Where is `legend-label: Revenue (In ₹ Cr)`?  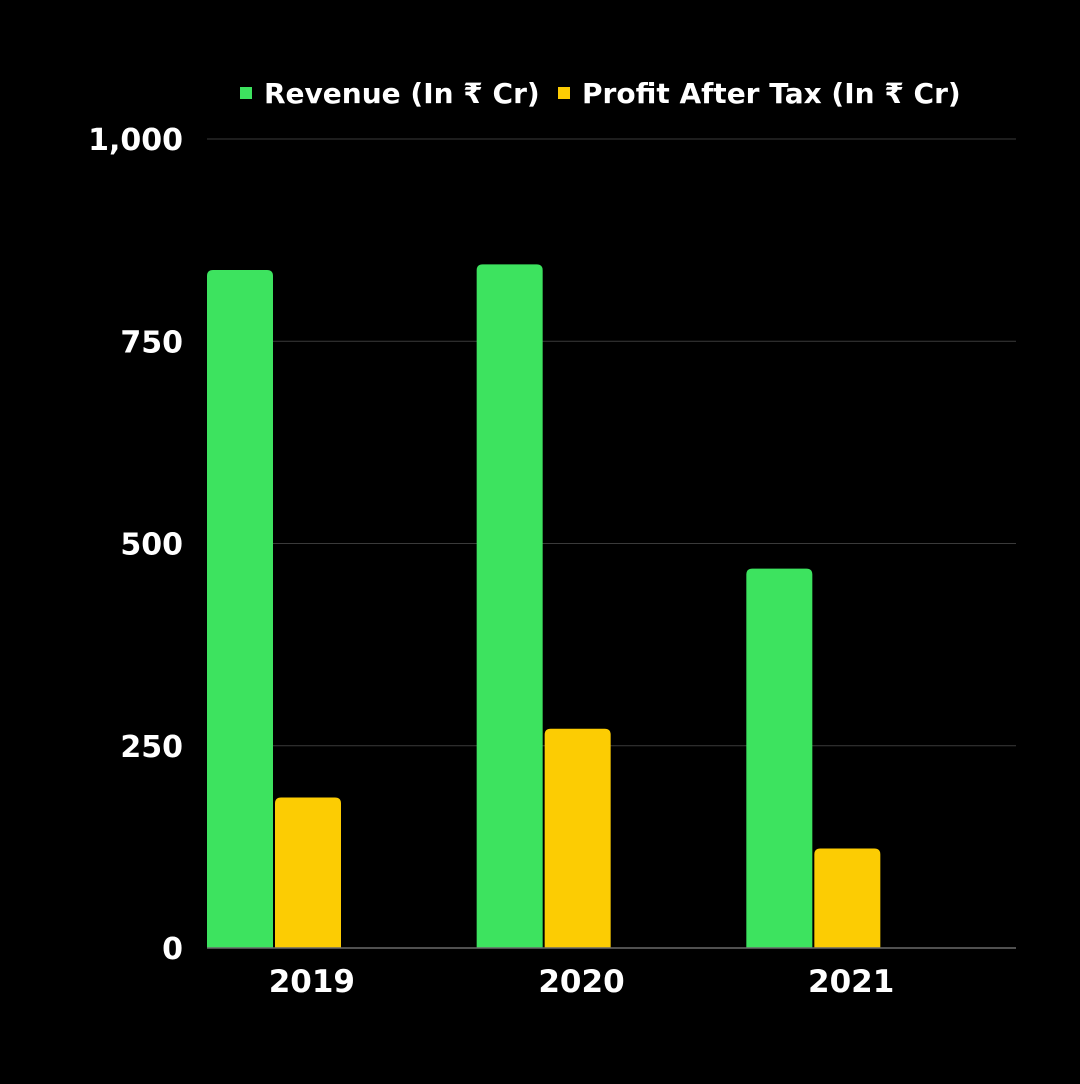
legend-label: Revenue (In ₹ Cr) is located at coordinates (402, 93).